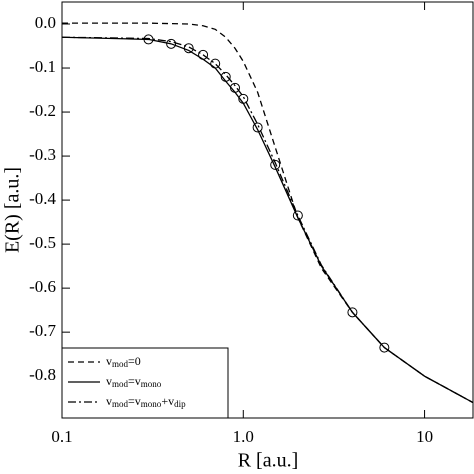  I want to click on legend-label-part: +v, so click(167, 401).